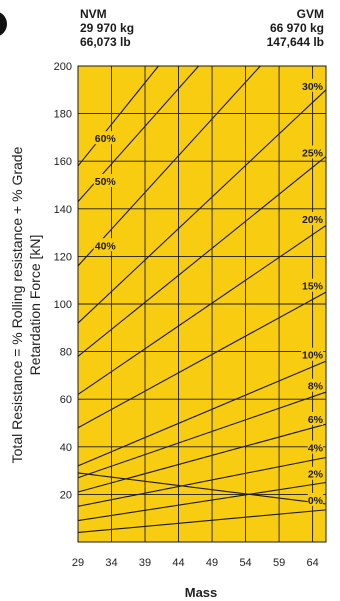 This screenshot has height=601, width=340. I want to click on grade-label-6pct: 6%, so click(316, 420).